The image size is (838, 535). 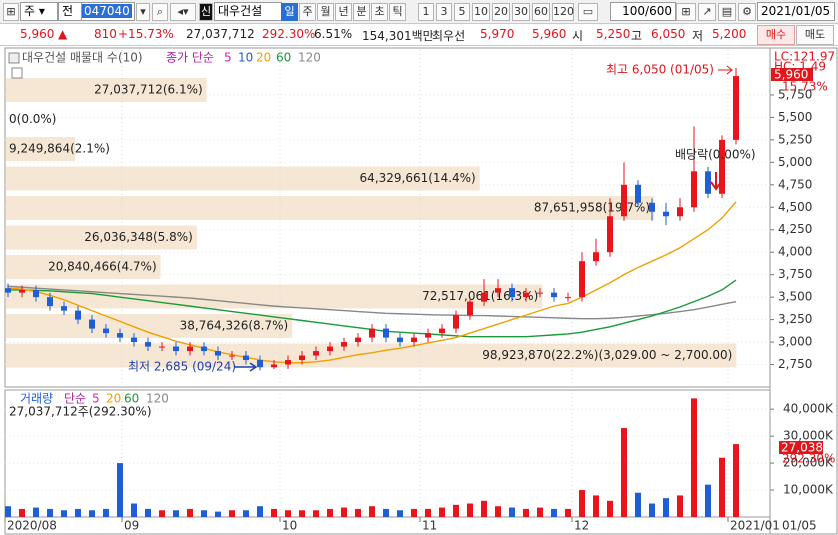 I want to click on y-tick-label: 5,500, so click(x=795, y=117).